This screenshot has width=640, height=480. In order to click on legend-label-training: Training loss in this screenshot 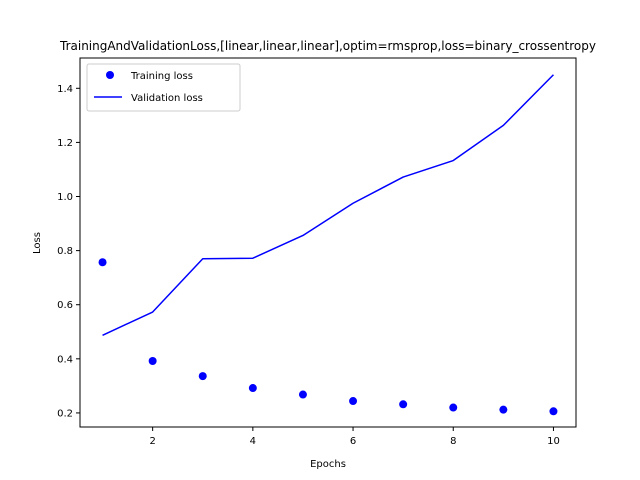, I will do `click(161, 76)`.